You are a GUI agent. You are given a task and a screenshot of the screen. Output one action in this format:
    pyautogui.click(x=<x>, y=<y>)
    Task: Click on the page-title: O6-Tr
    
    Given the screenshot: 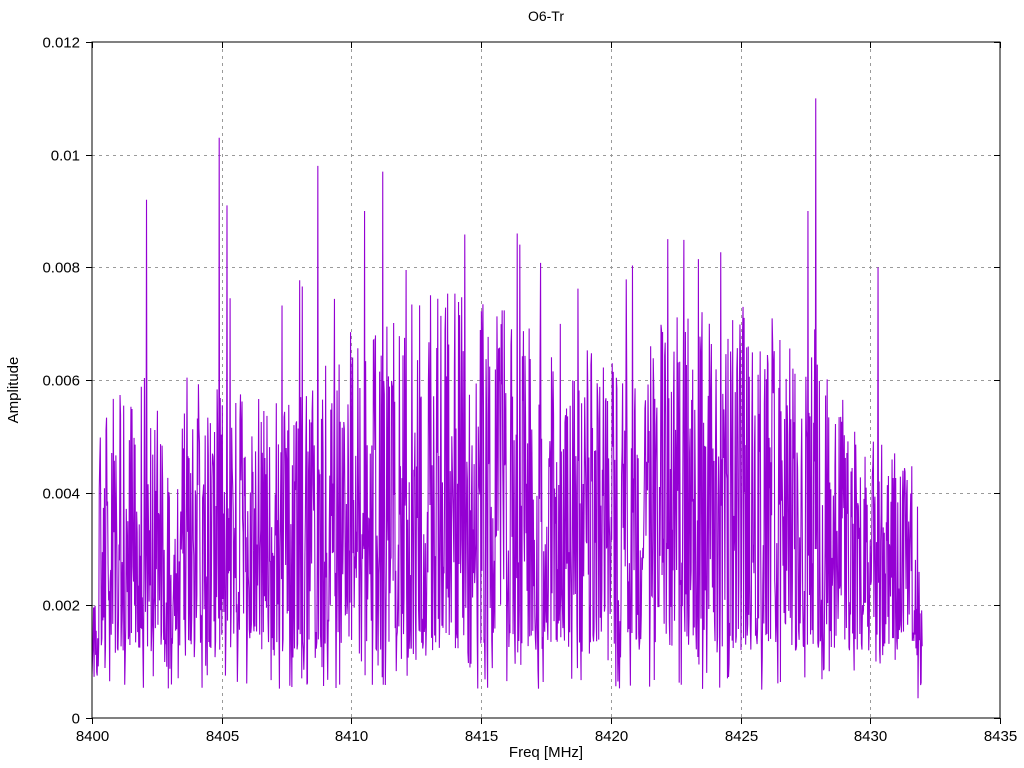 What is the action you would take?
    pyautogui.click(x=546, y=16)
    